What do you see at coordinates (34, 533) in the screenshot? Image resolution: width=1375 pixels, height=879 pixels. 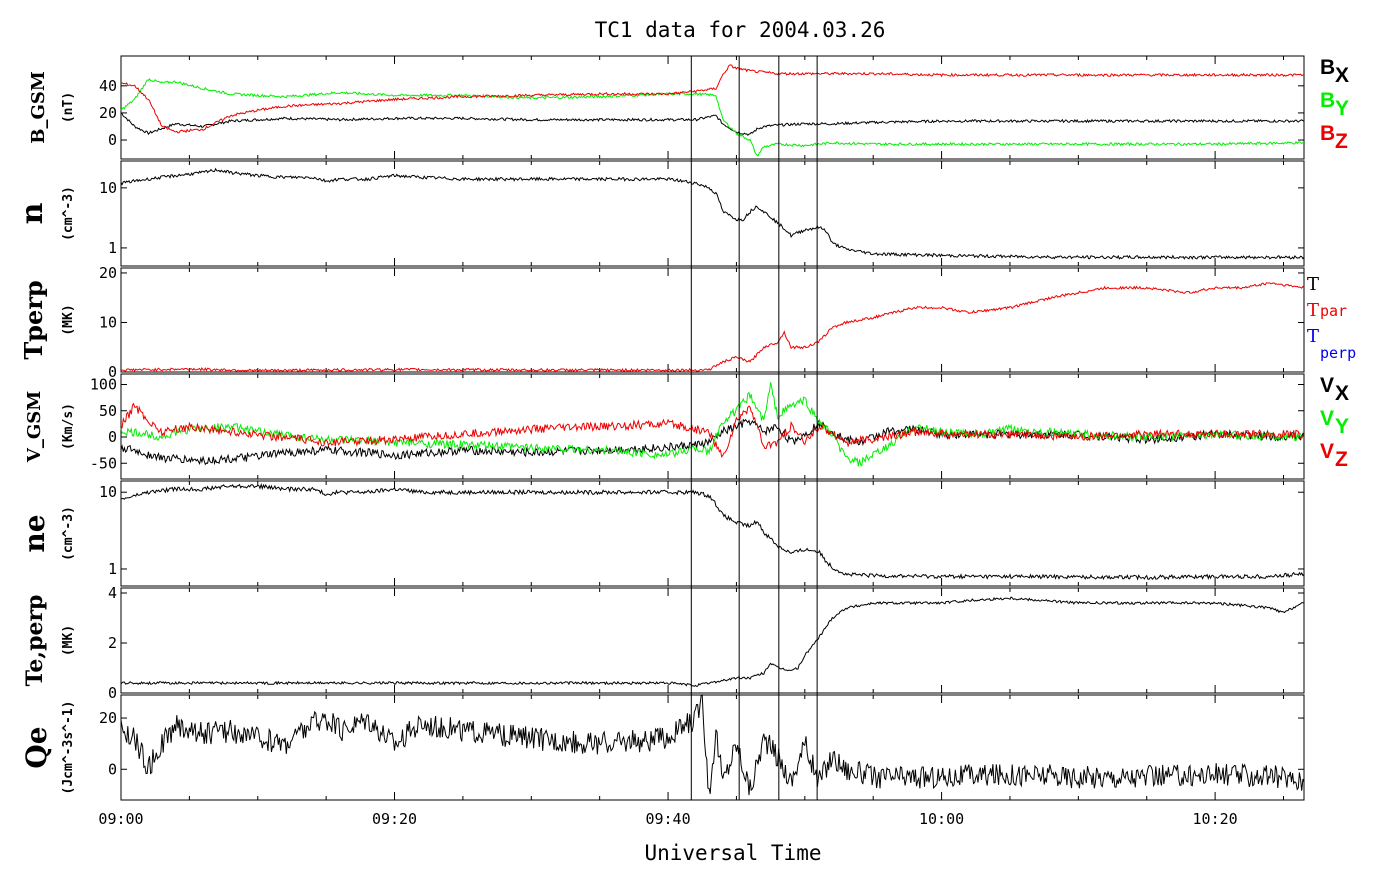 I see `panel-label: ne` at bounding box center [34, 533].